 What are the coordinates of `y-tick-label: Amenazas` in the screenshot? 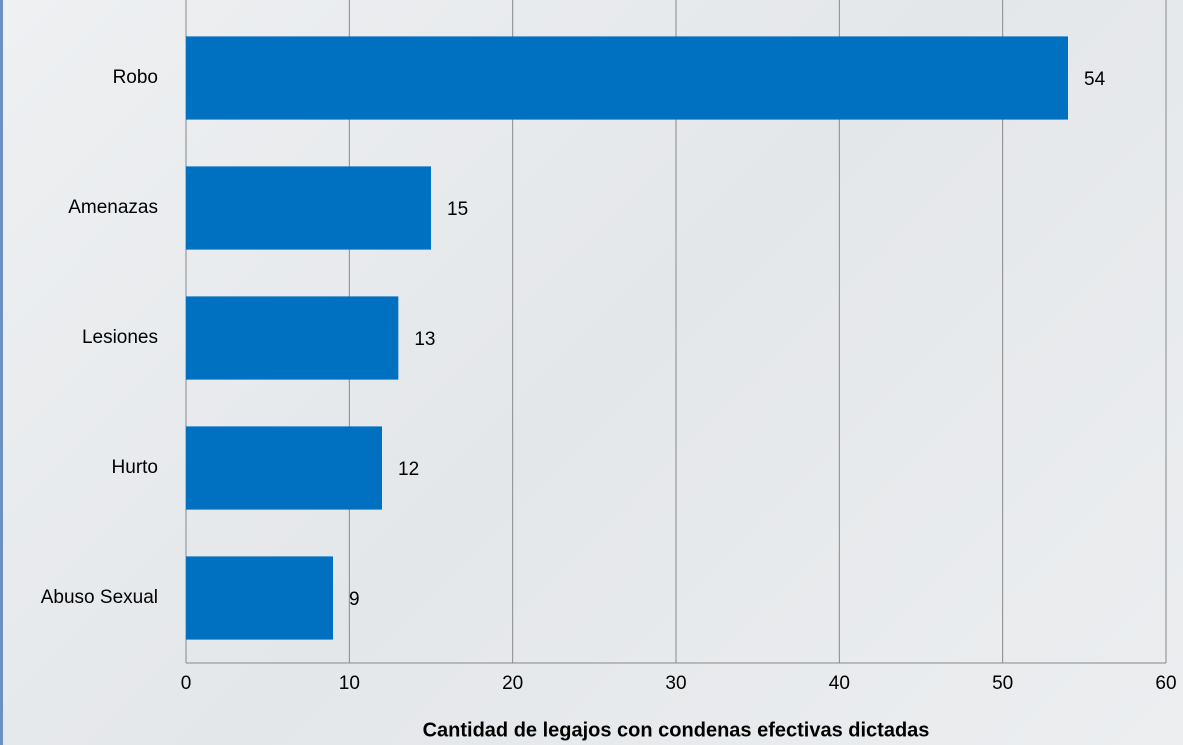 It's located at (113, 207).